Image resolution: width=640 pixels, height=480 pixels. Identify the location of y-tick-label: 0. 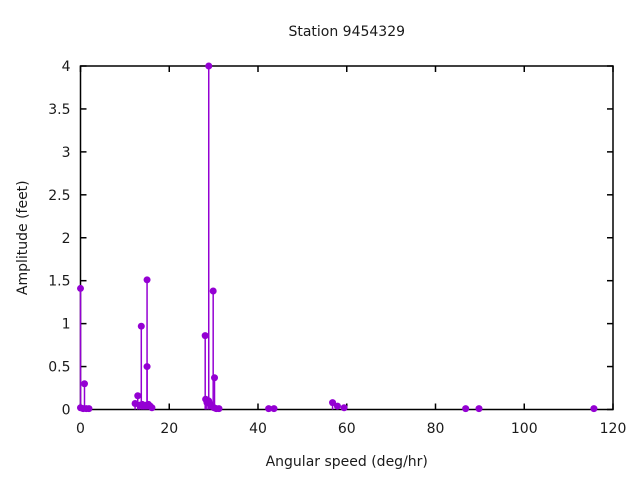
(66, 411).